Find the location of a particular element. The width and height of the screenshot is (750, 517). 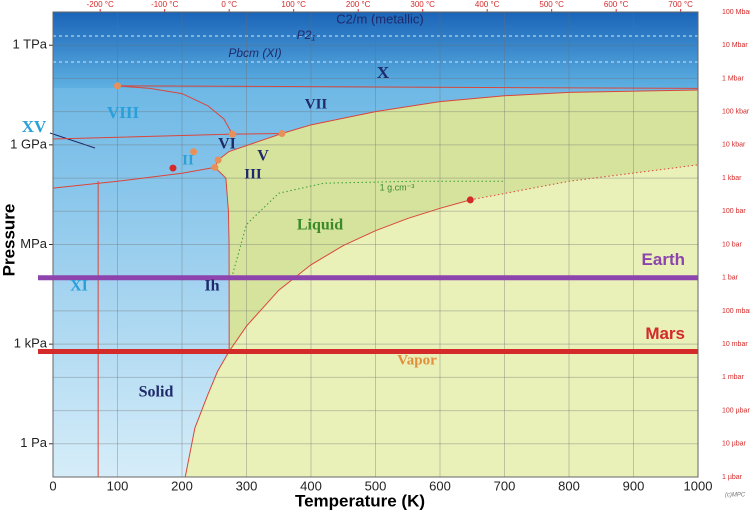

x-tick-label: 900 is located at coordinates (634, 485).